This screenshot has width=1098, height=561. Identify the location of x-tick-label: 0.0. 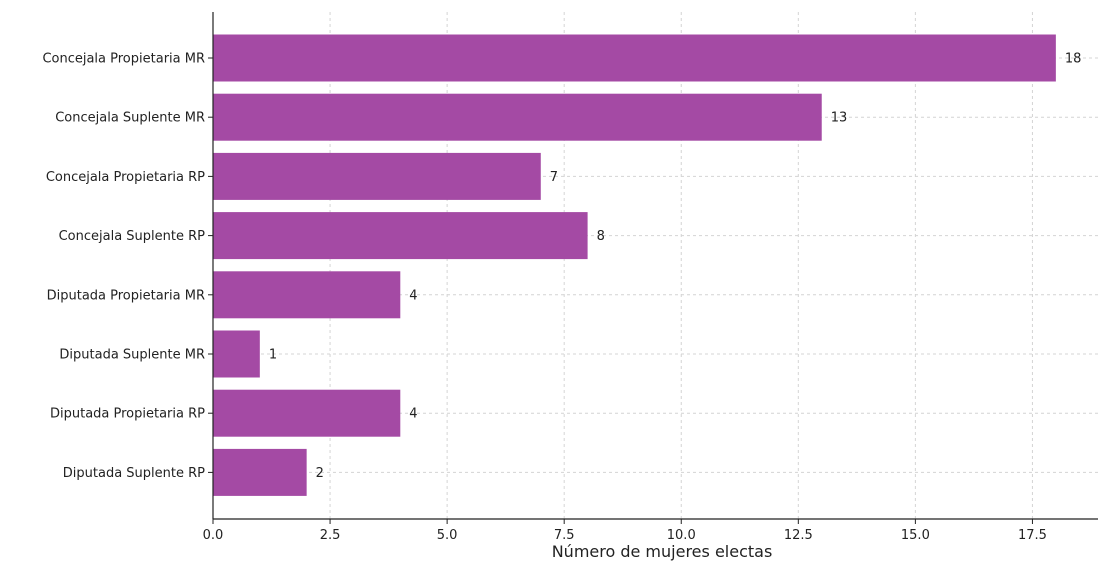
(213, 535).